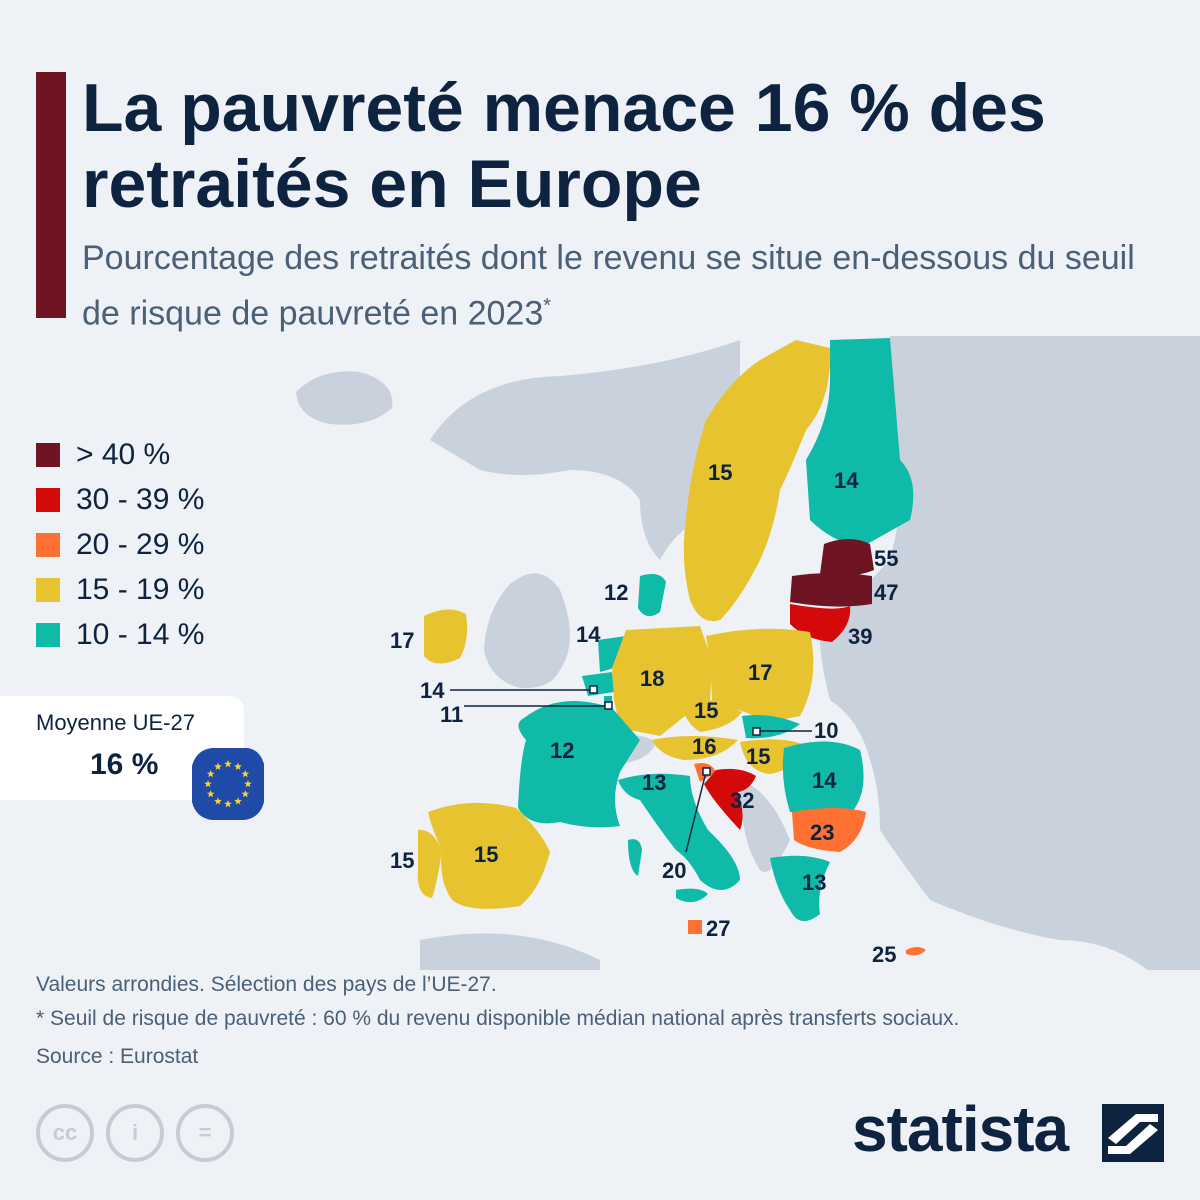  Describe the element at coordinates (814, 882) in the screenshot. I see `label-greece: 13` at that location.